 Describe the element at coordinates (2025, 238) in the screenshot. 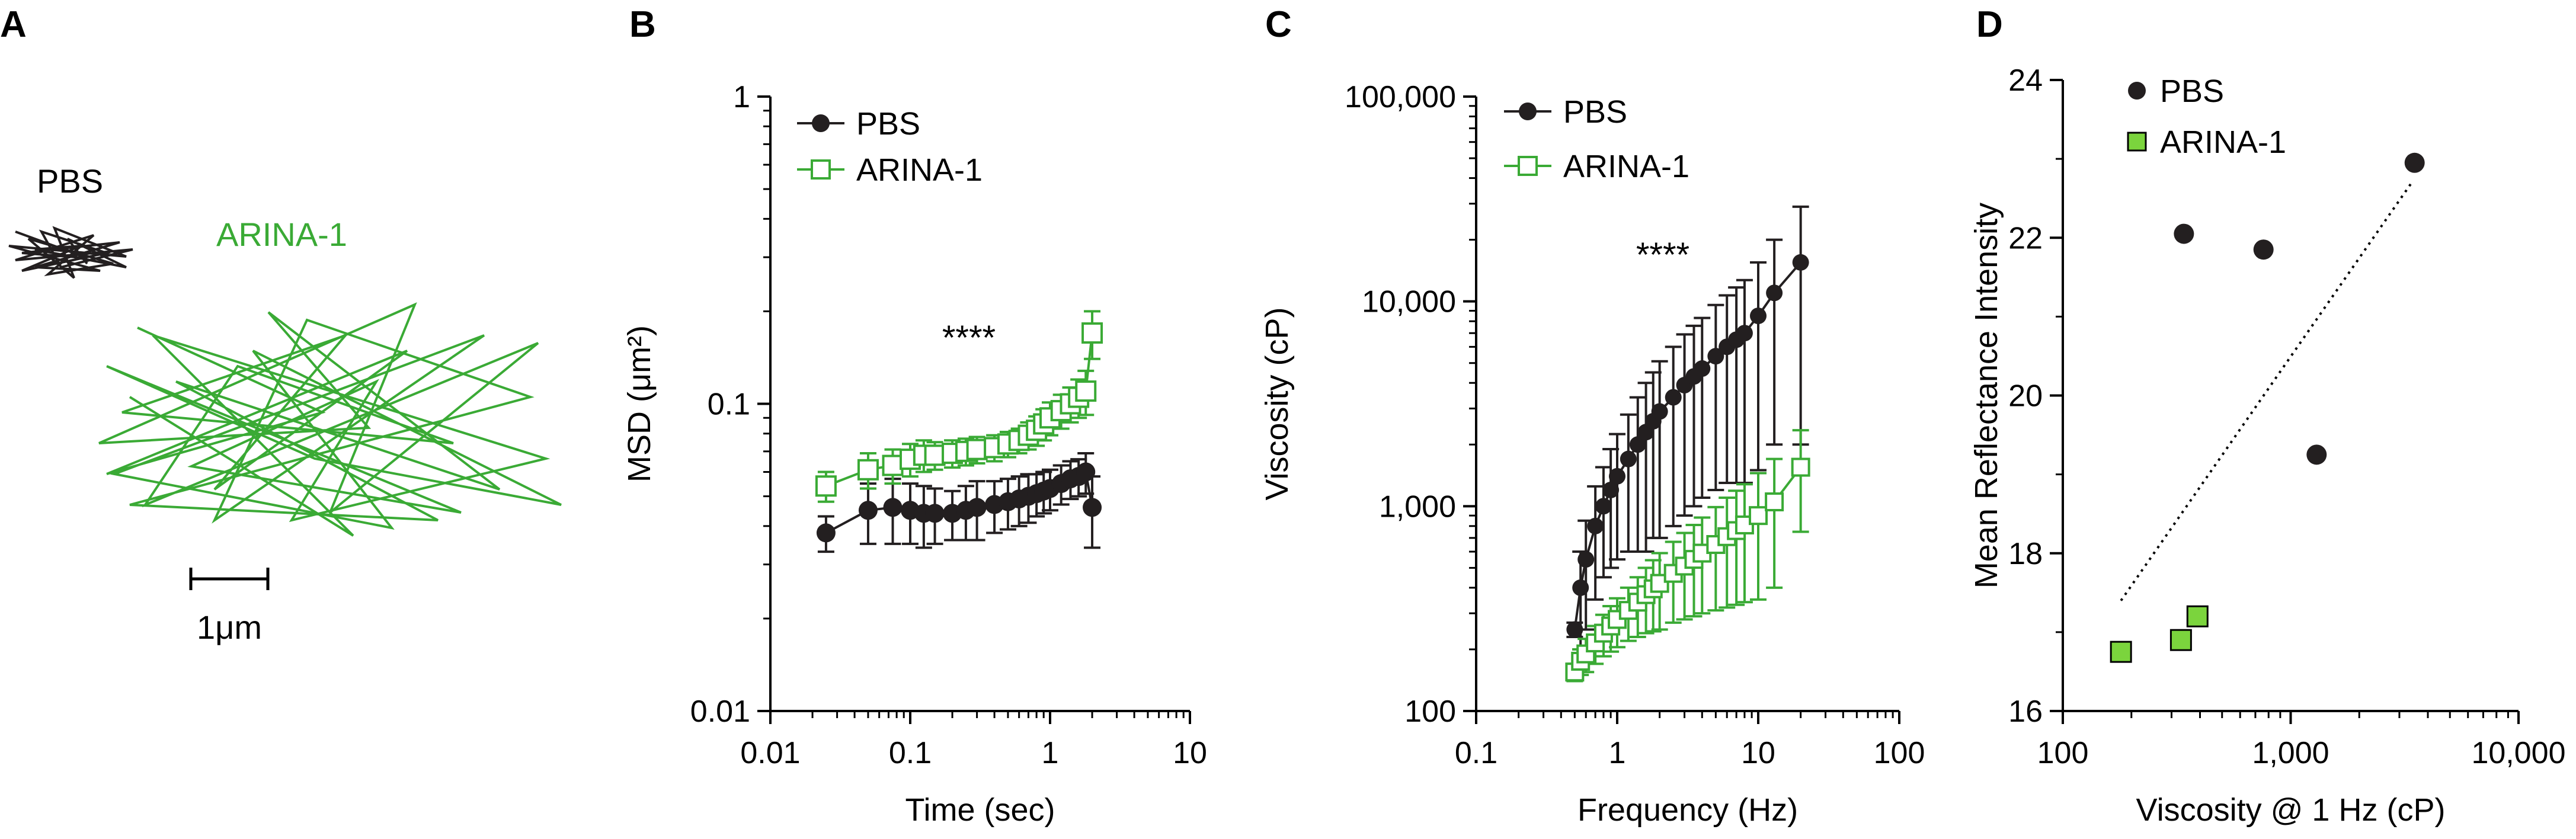

I see `y-tick-label: 22` at that location.